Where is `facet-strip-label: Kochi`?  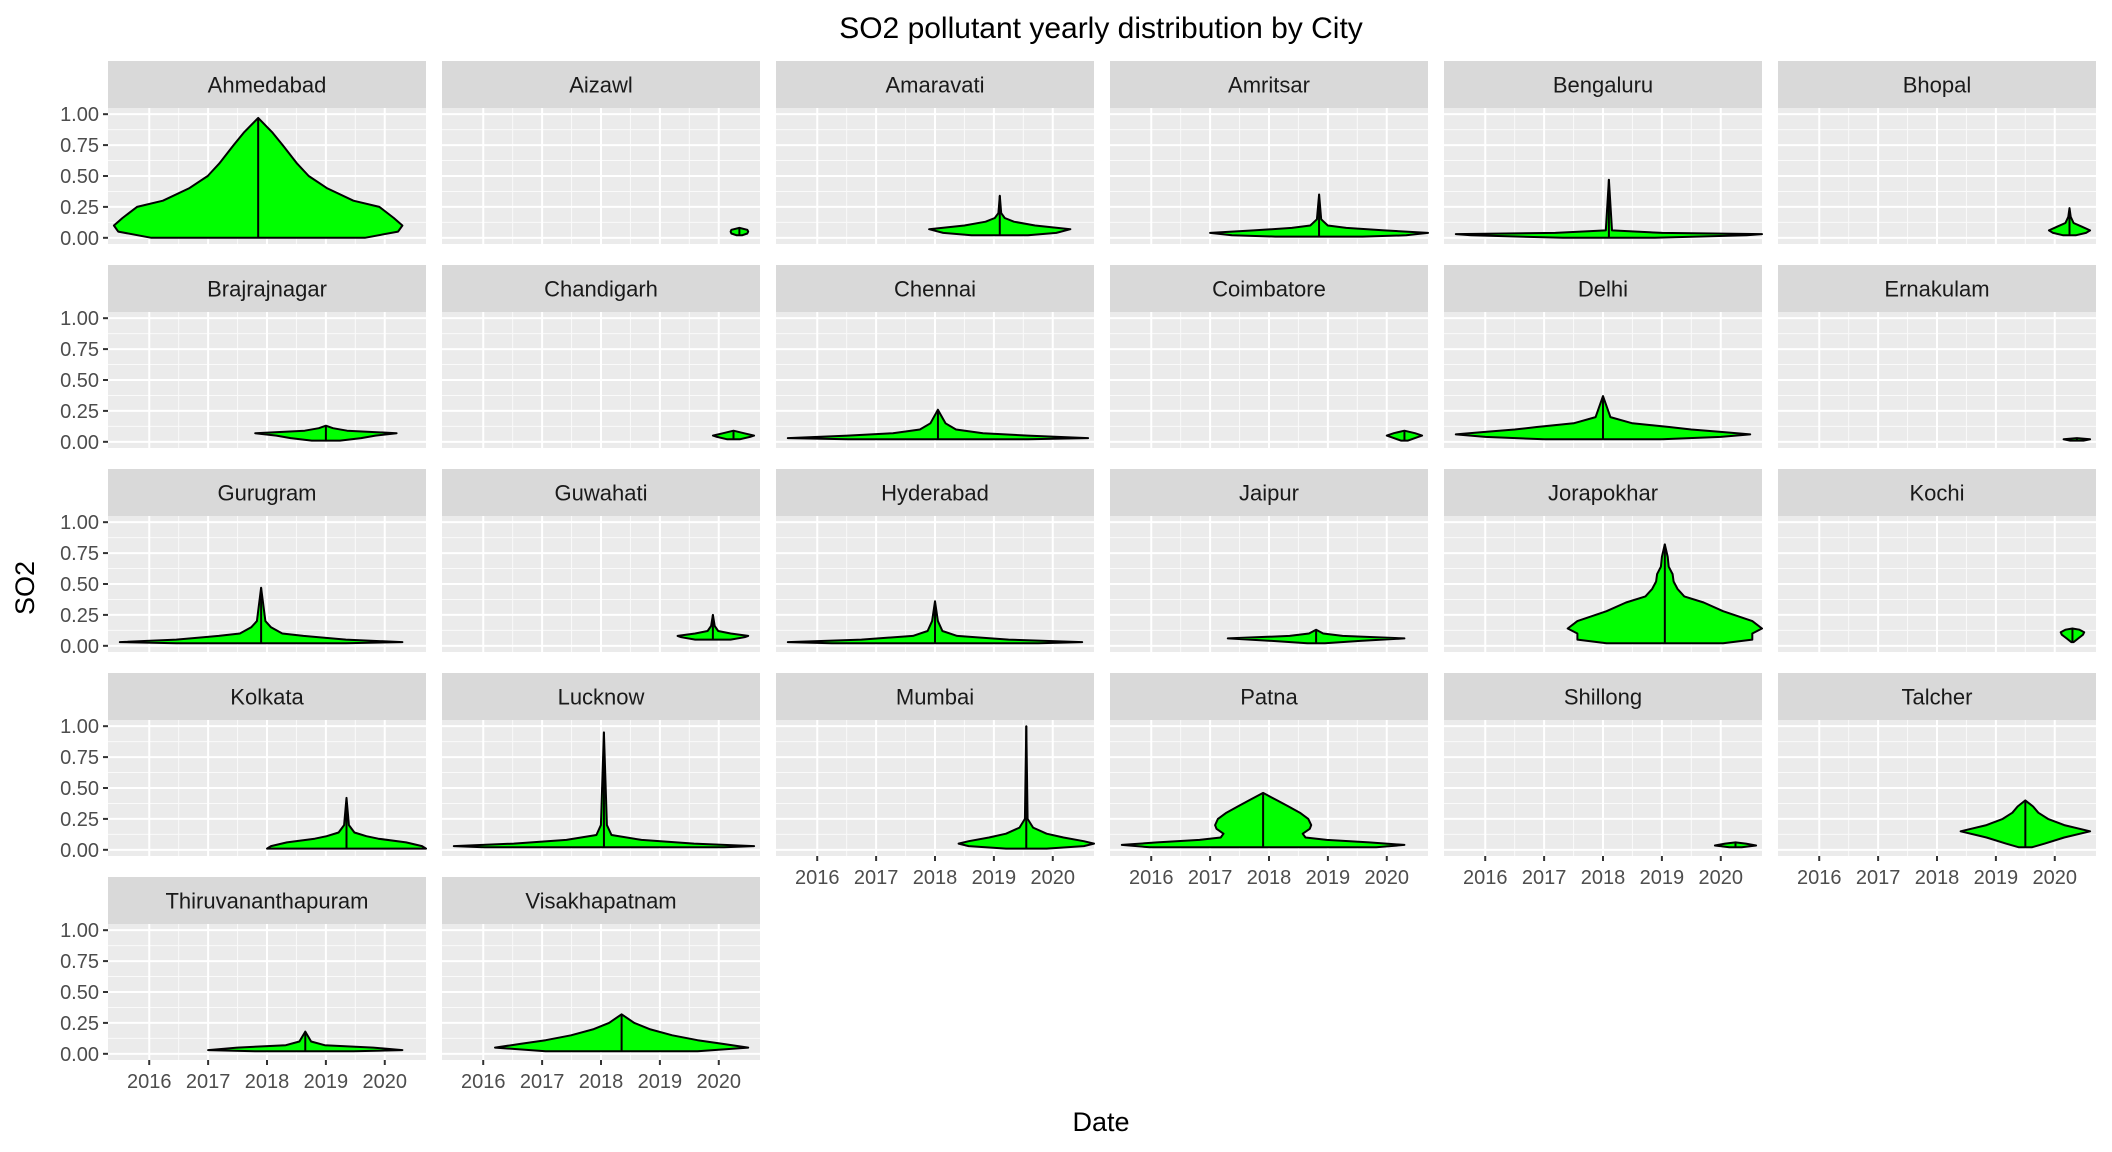
facet-strip-label: Kochi is located at coordinates (1936, 493).